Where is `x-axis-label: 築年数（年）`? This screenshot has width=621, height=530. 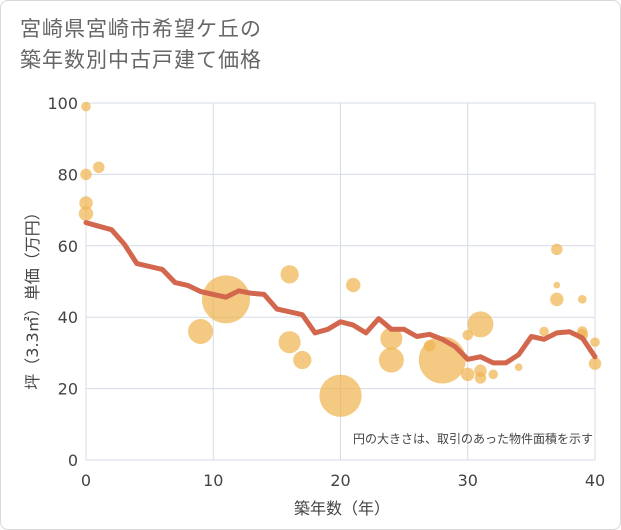
x-axis-label: 築年数（年） is located at coordinates (342, 508).